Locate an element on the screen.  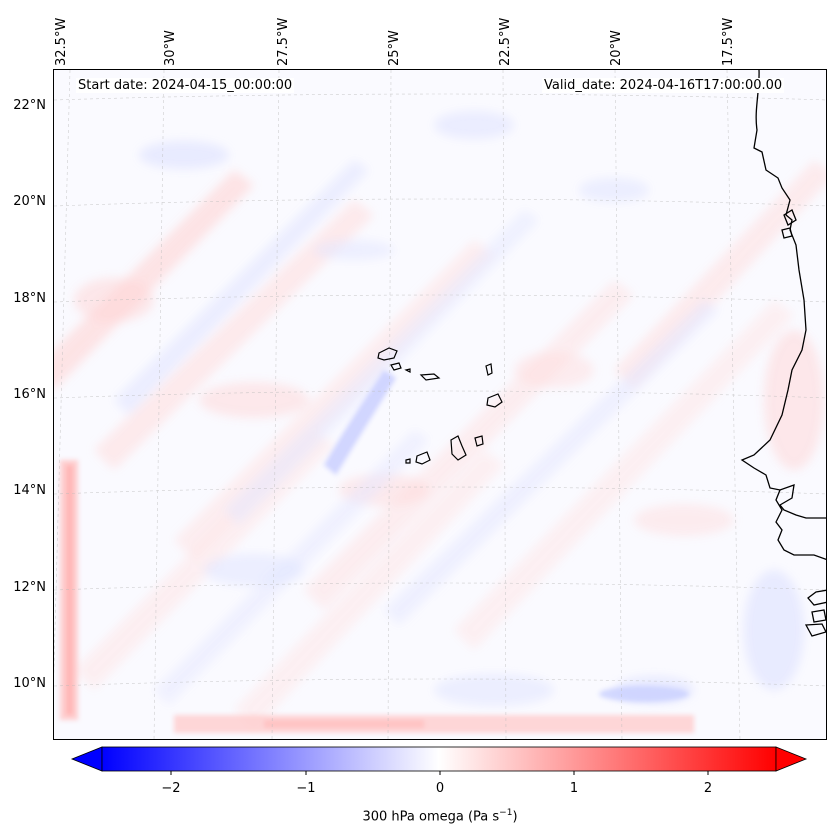
colorbar-label: 300 hPa omega (Pa s−1) is located at coordinates (439, 816).